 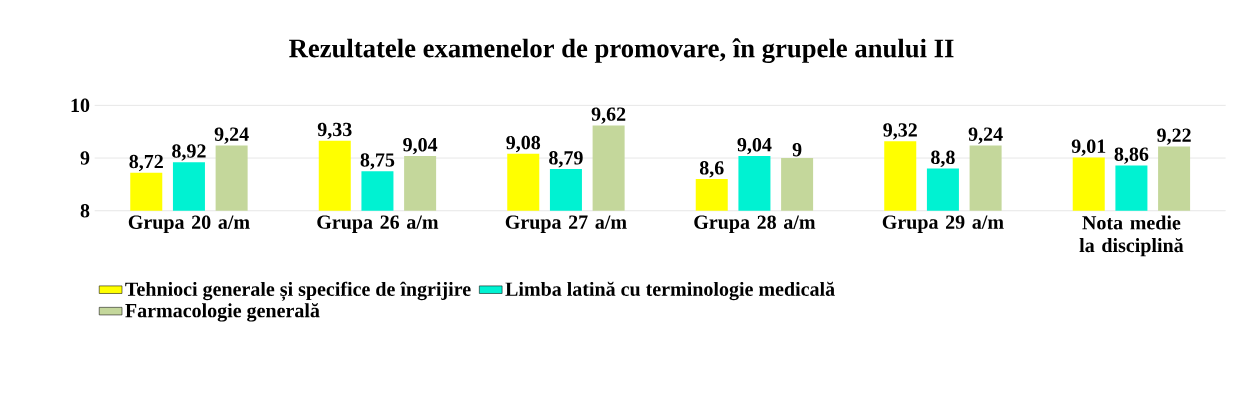 I want to click on legend-label: Tehnioci generale și specifice de îngrijire, so click(x=298, y=291).